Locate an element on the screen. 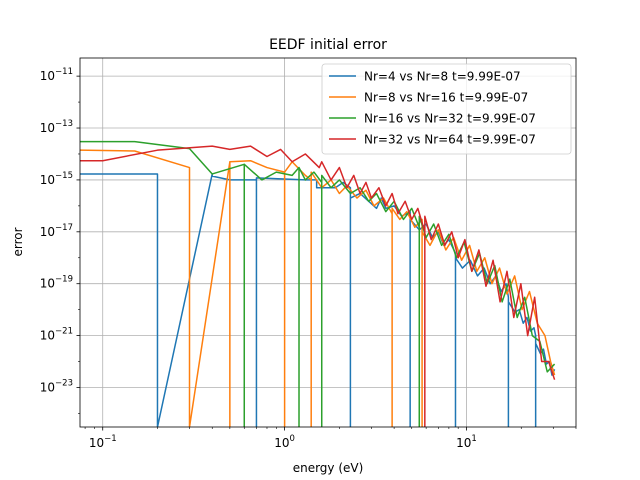 The image size is (640, 480). legend-label: Nr=16 vs Nr=32 t=9.99E-07 is located at coordinates (450, 119).